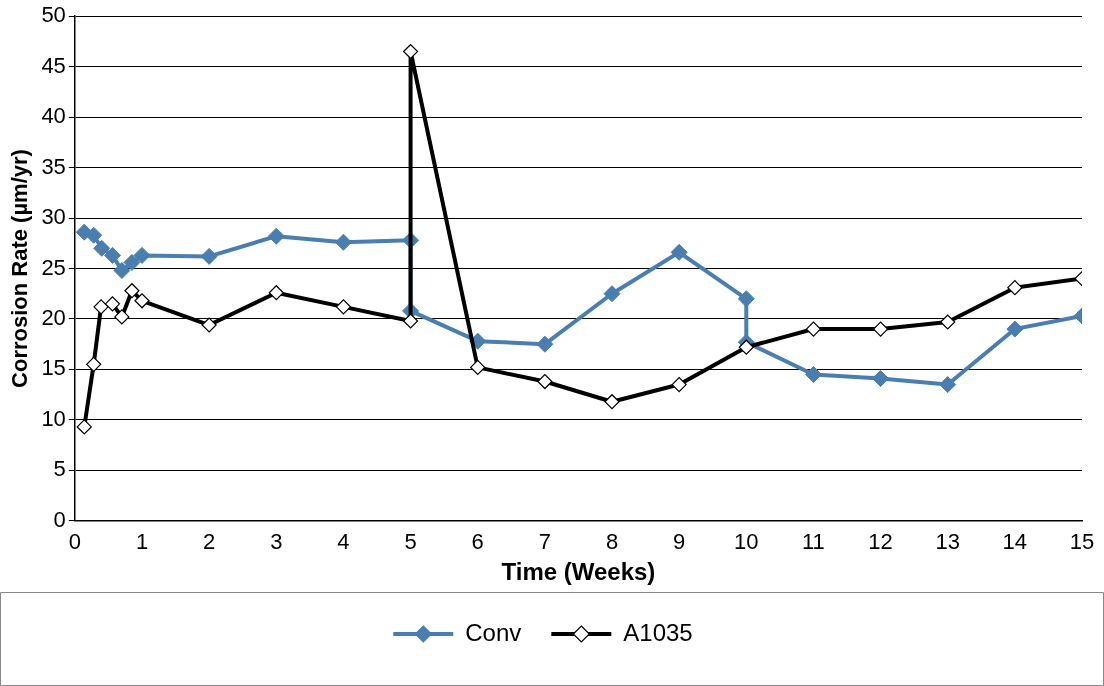 Image resolution: width=1104 pixels, height=686 pixels. What do you see at coordinates (59, 519) in the screenshot?
I see `y-tick-label: 0` at bounding box center [59, 519].